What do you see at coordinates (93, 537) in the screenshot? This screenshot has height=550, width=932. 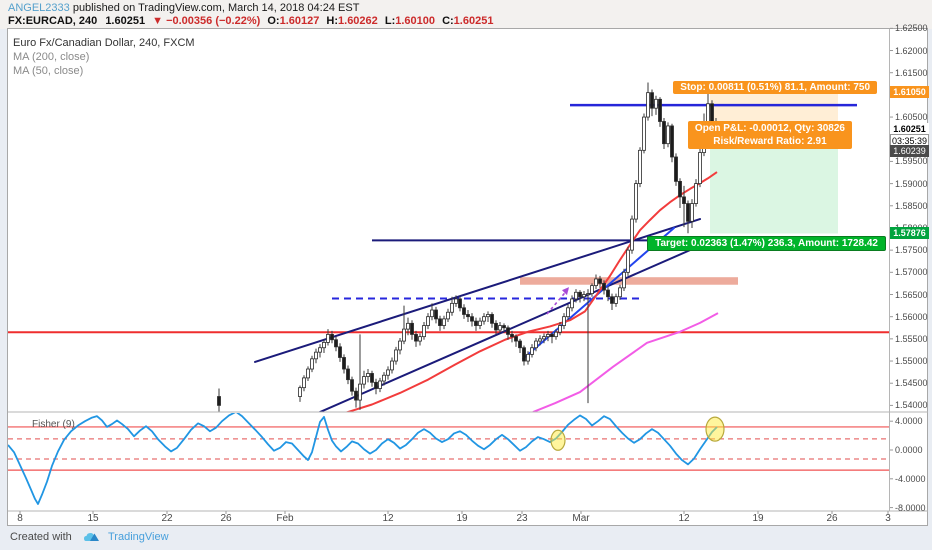 I see `tradingview-logo-icon` at bounding box center [93, 537].